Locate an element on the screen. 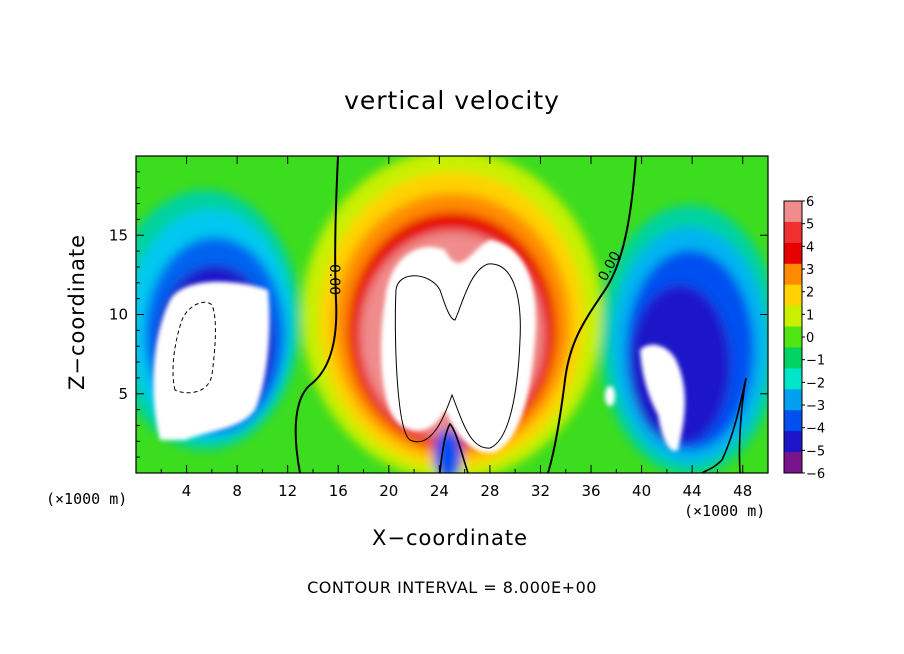 Image resolution: width=904 pixels, height=654 pixels. colorbar-label: −5 is located at coordinates (815, 451).